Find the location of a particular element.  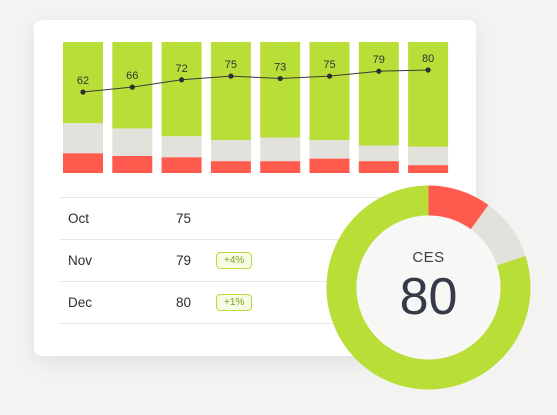

data-label: 80 is located at coordinates (428, 59).